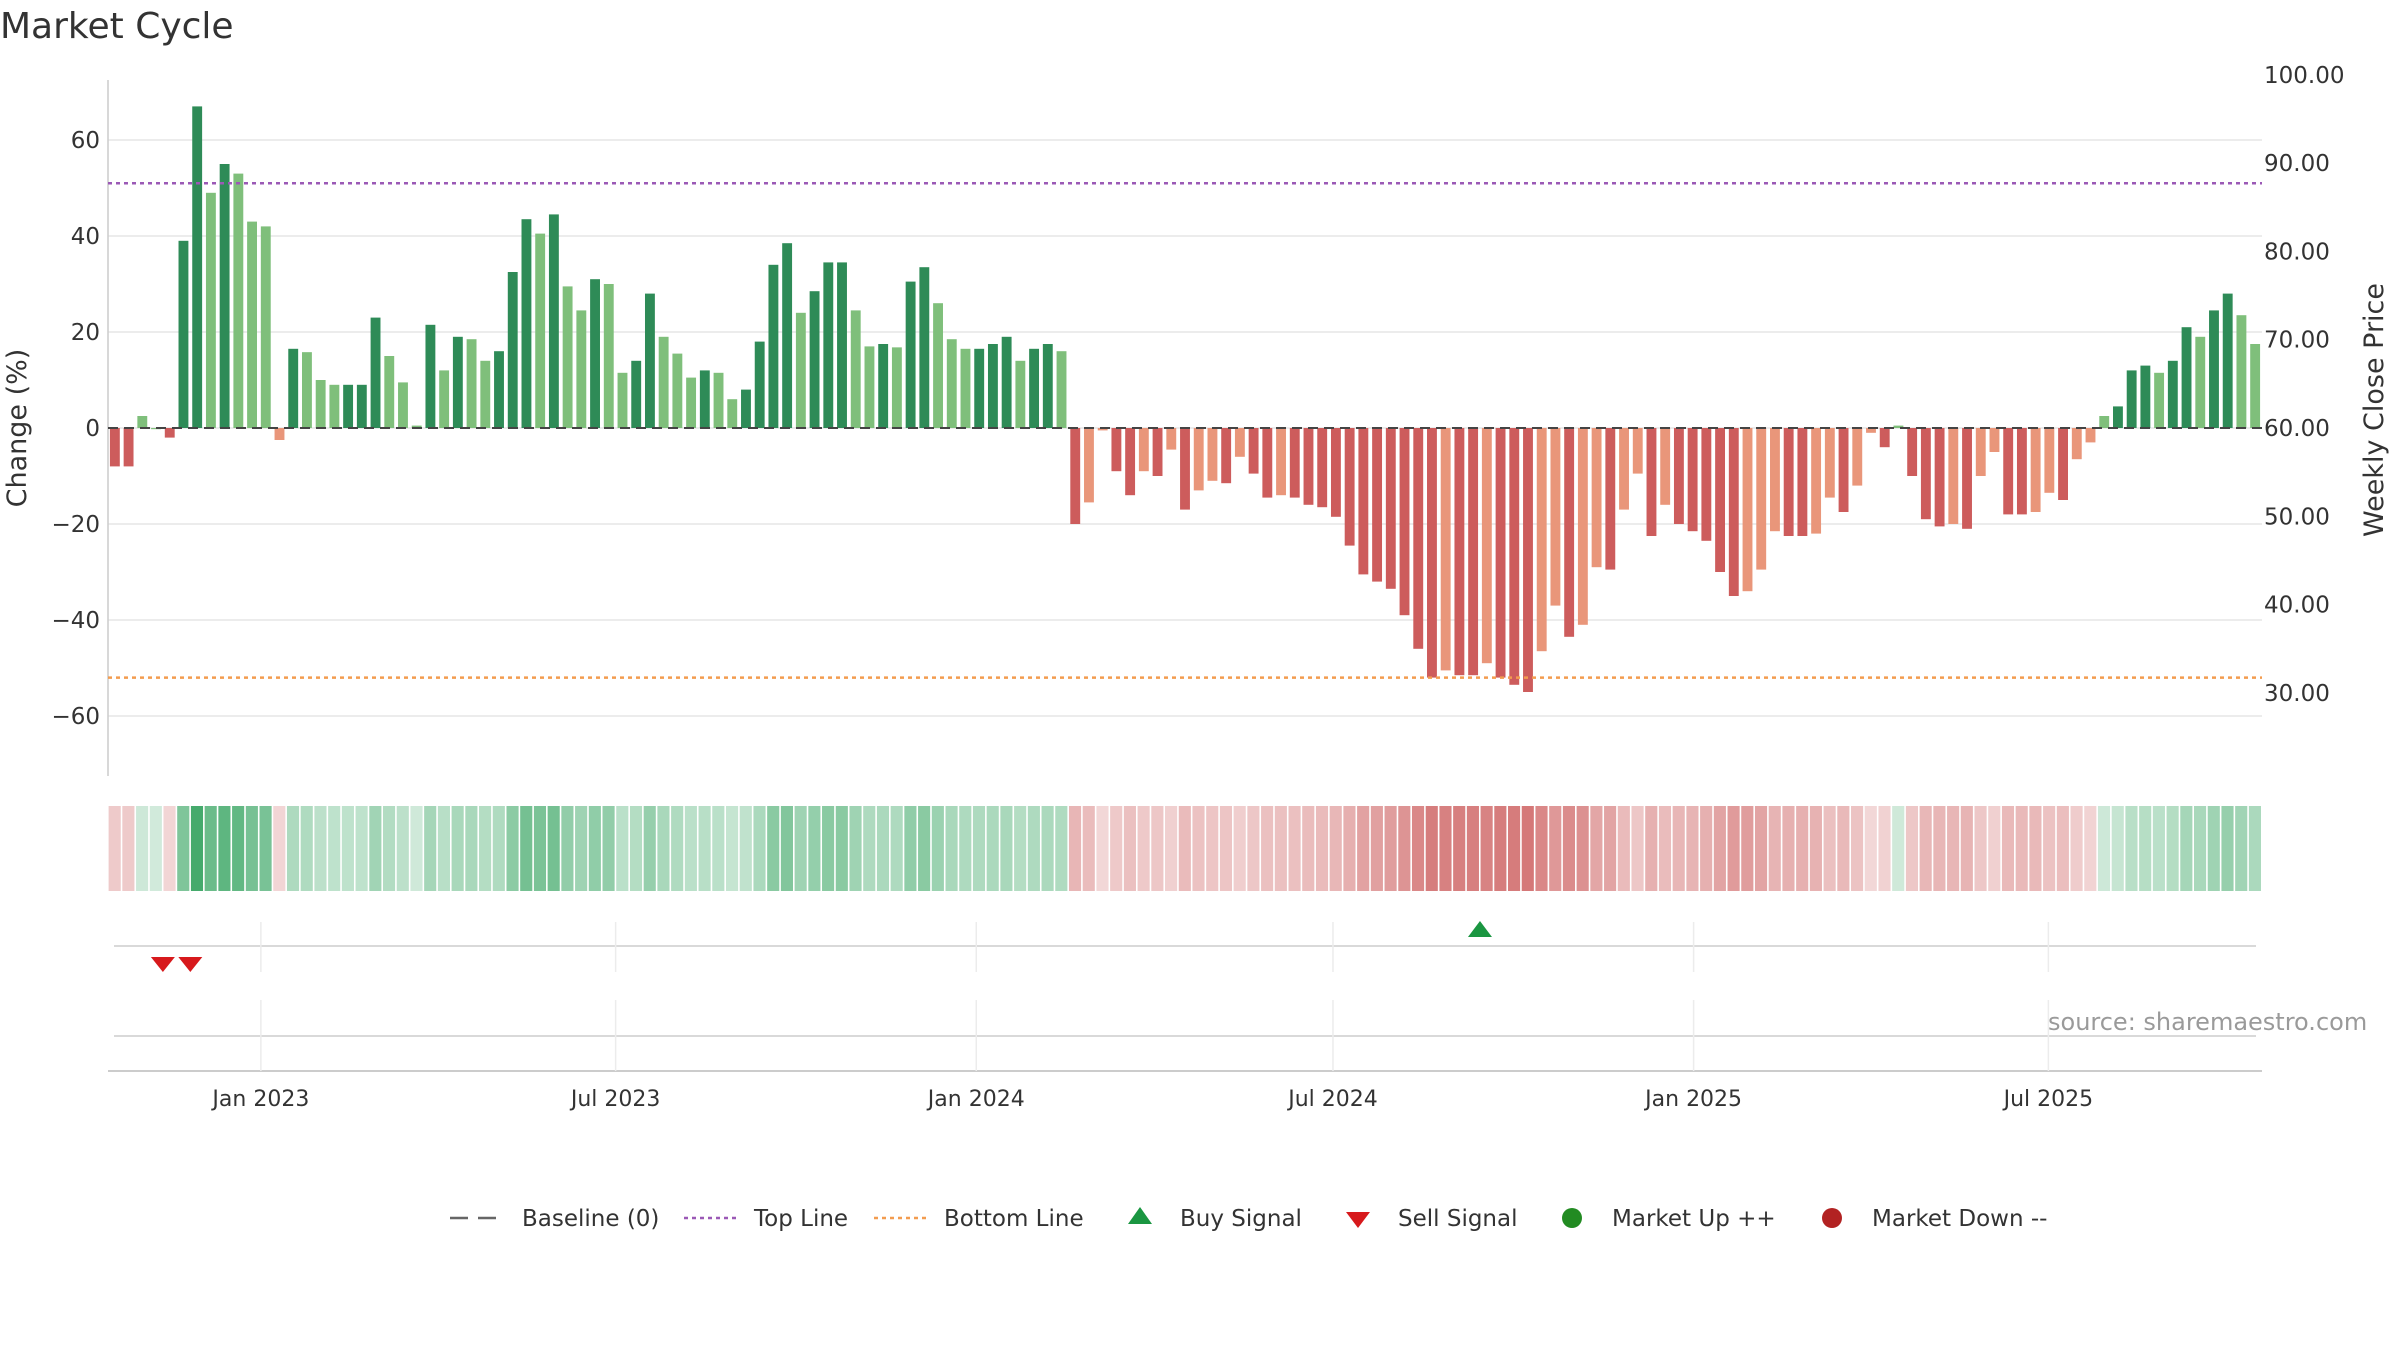  What do you see at coordinates (1332, 1099) in the screenshot?
I see `x-tick-label: Jul 2024` at bounding box center [1332, 1099].